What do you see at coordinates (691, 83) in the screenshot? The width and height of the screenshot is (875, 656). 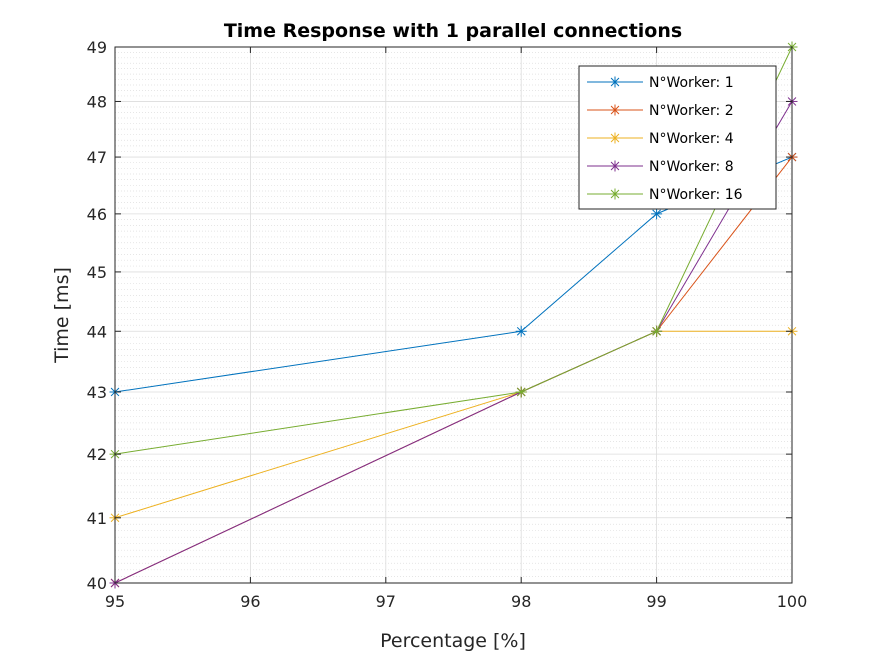 I see `legend-label: N°Worker: 1` at bounding box center [691, 83].